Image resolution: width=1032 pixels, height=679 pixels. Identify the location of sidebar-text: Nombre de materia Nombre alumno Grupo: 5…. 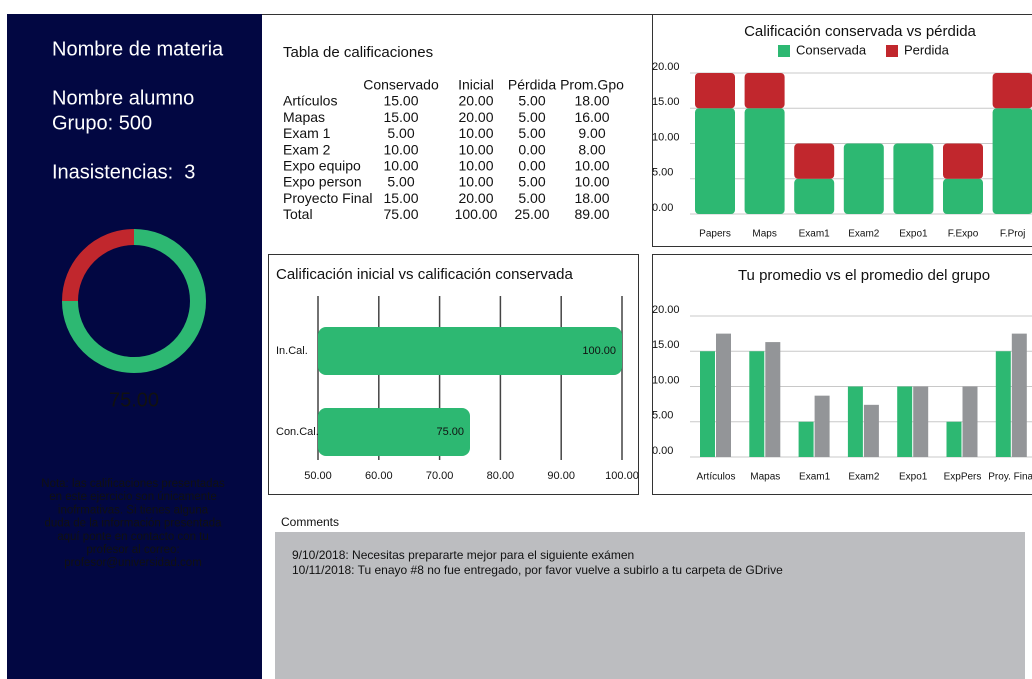
(138, 110).